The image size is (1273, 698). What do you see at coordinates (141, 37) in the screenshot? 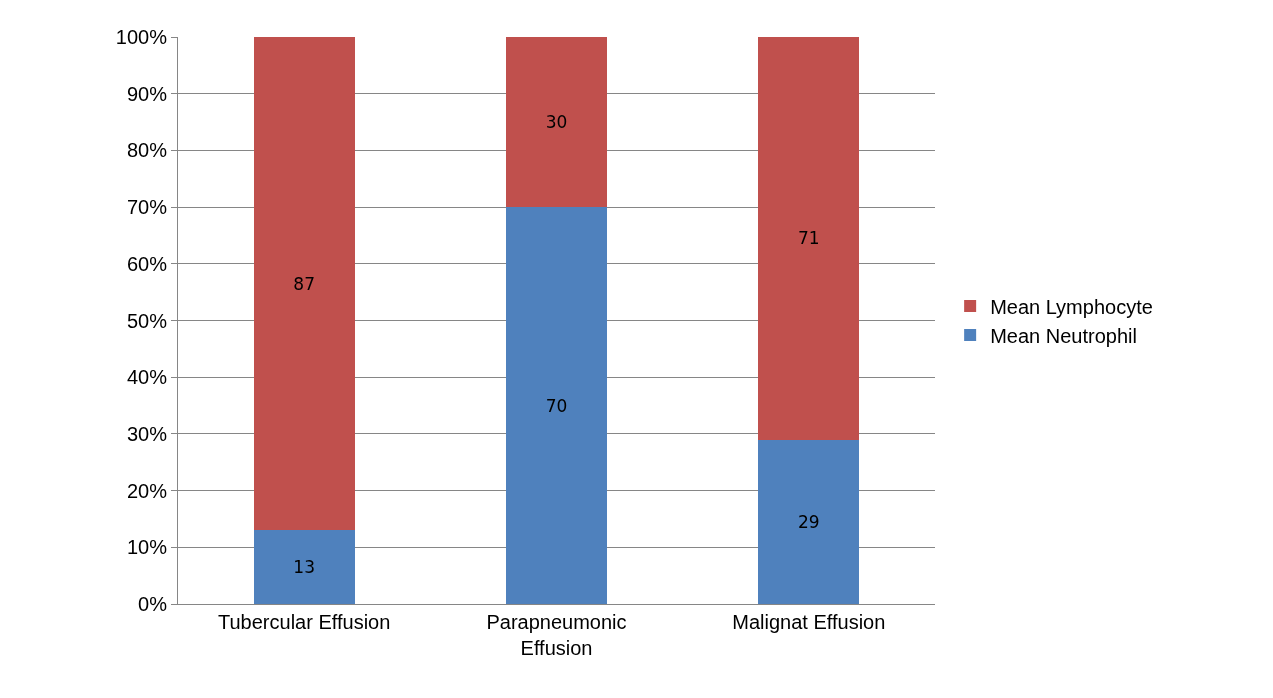
I see `y-tick-label: 100%` at bounding box center [141, 37].